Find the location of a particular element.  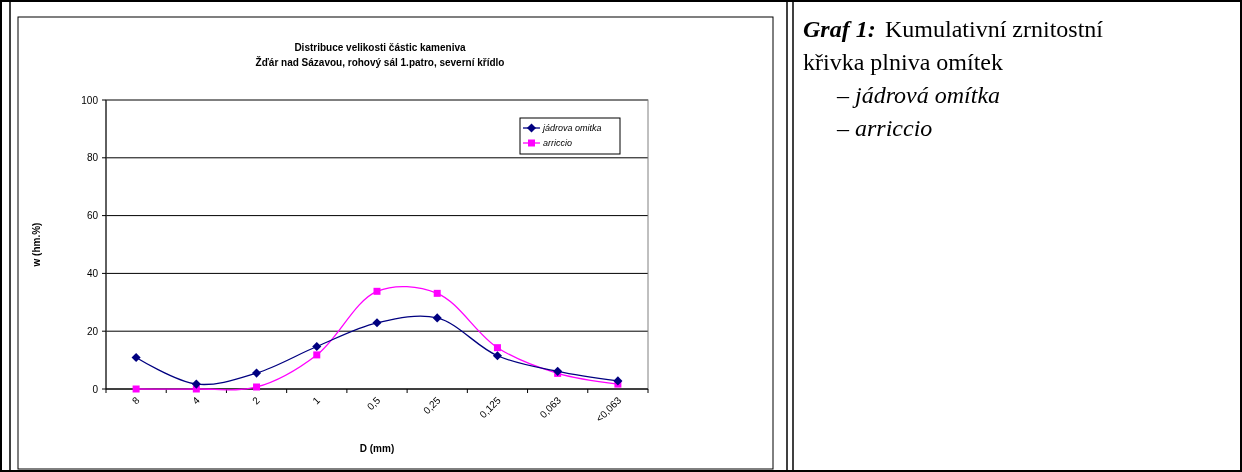

legend-label: jádrova omitka is located at coordinates (572, 128).